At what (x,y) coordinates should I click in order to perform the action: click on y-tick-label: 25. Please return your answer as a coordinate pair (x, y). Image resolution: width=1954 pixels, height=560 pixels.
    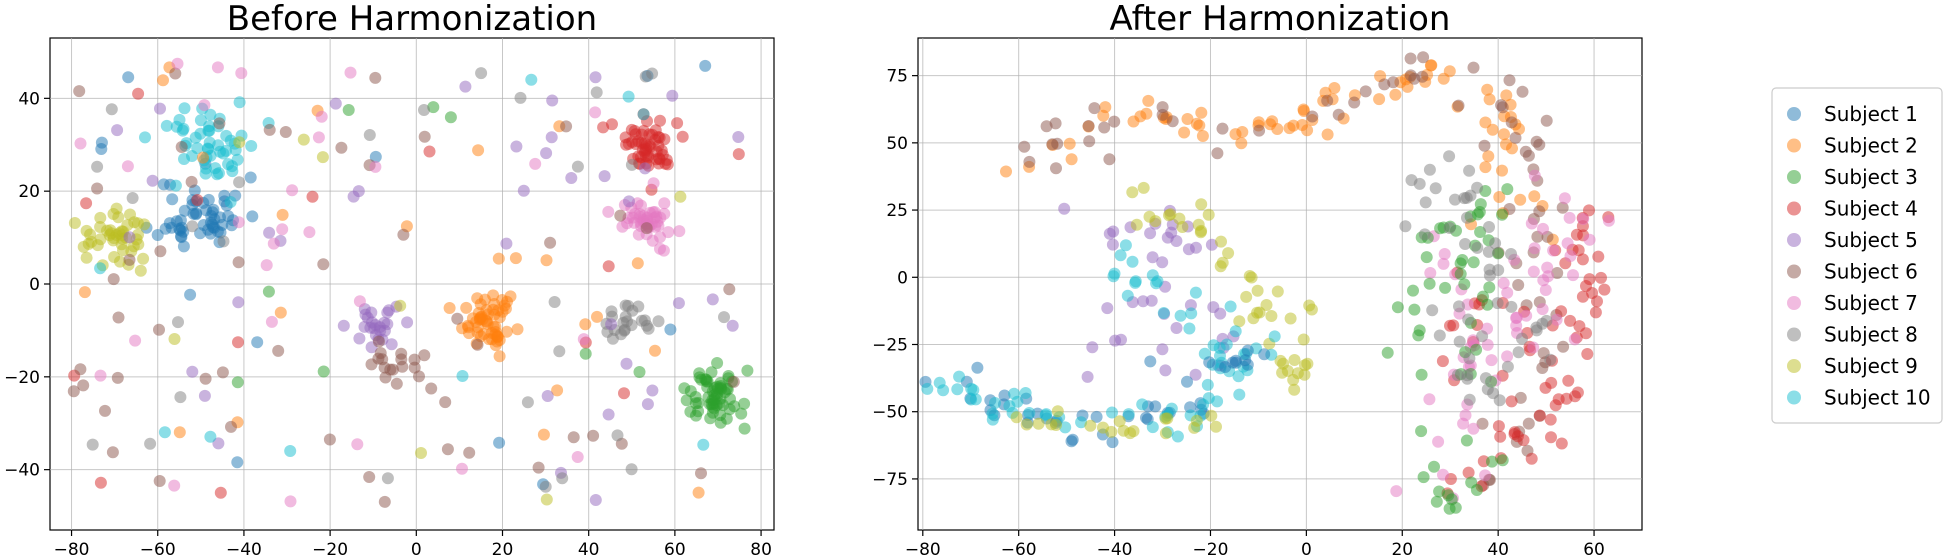
    Looking at the image, I should click on (897, 211).